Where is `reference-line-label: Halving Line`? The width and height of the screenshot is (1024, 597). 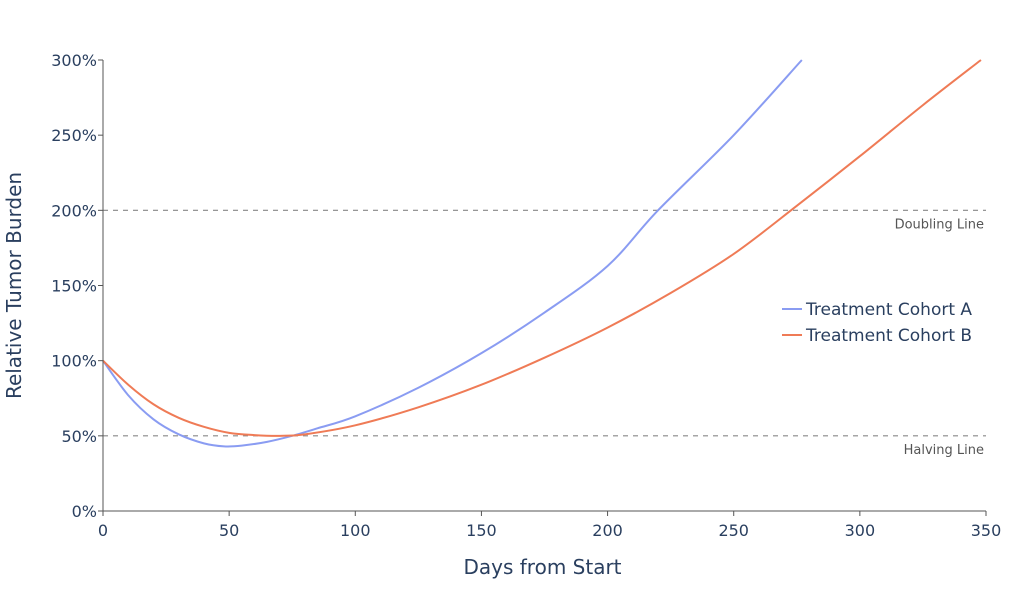
reference-line-label: Halving Line is located at coordinates (944, 450).